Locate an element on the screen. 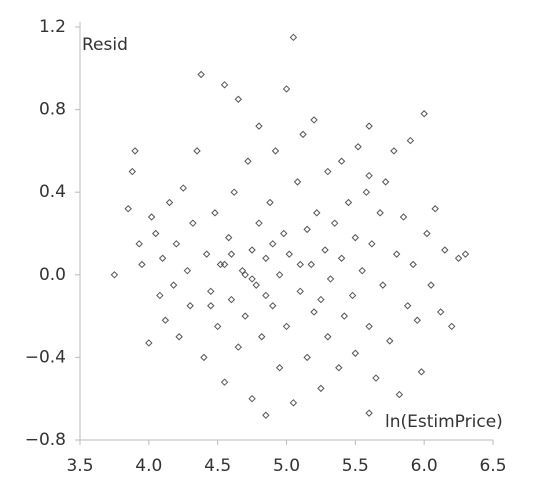 Image resolution: width=550 pixels, height=493 pixels. x-tick-label: 4.5 is located at coordinates (217, 466).